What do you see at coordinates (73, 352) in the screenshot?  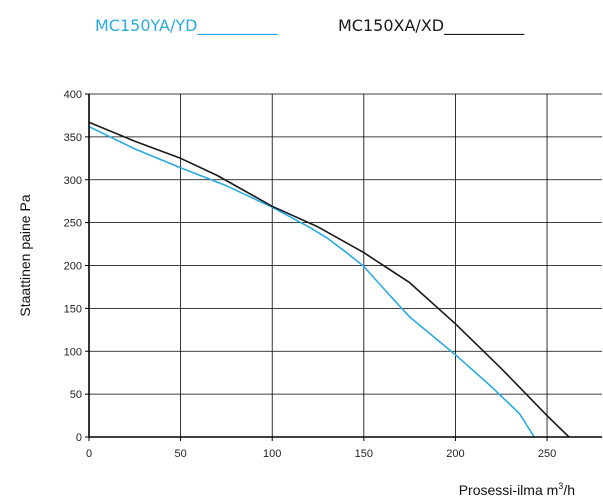 I see `y-tick-label: 100` at bounding box center [73, 352].